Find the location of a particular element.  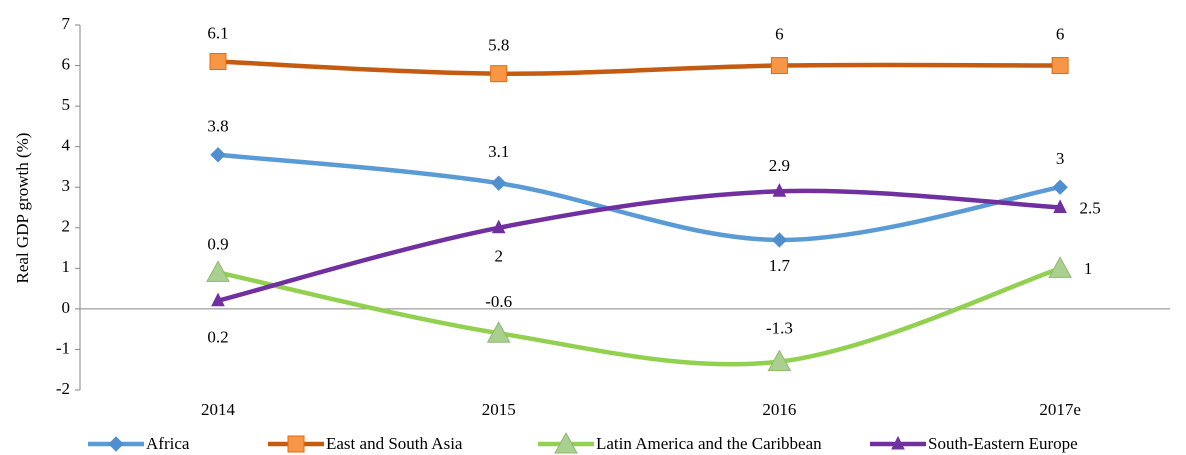

x-tick-label: 2017e is located at coordinates (1060, 409).